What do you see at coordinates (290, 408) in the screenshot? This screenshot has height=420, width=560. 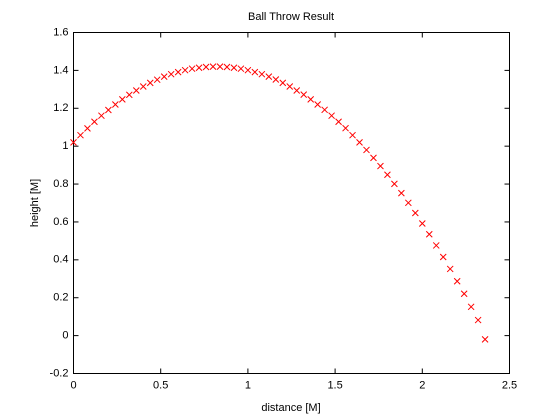 I see `x-axis-label: distance [M]` at bounding box center [290, 408].